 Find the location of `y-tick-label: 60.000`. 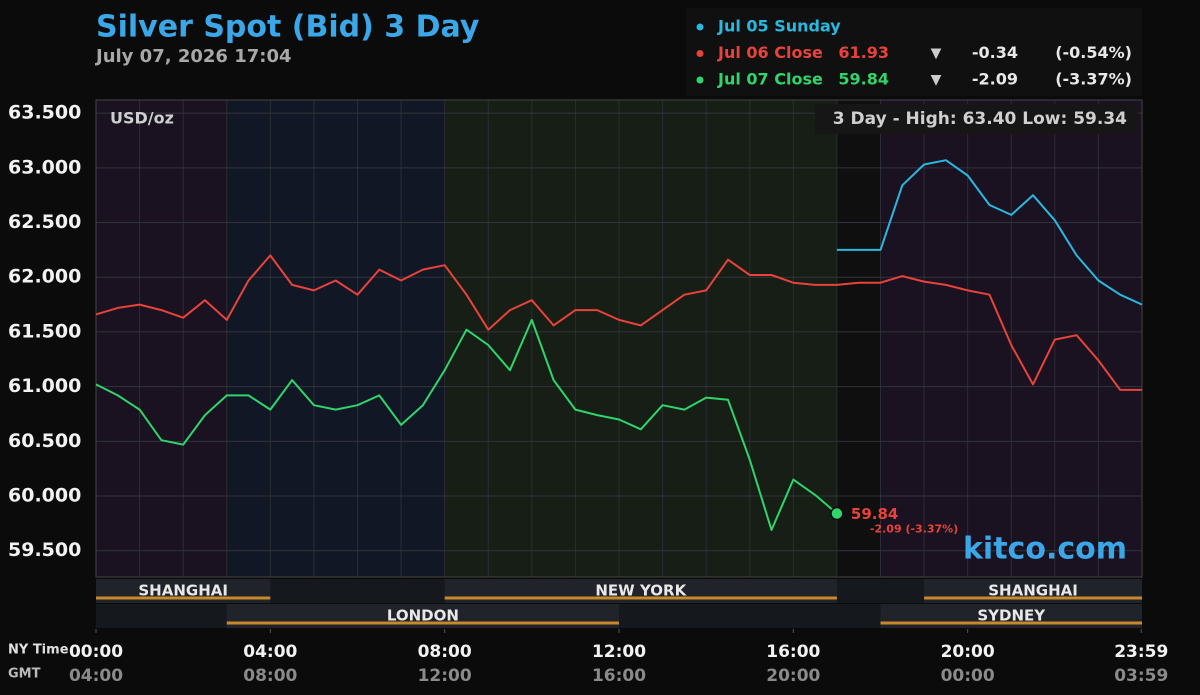

y-tick-label: 60.000 is located at coordinates (44, 496).